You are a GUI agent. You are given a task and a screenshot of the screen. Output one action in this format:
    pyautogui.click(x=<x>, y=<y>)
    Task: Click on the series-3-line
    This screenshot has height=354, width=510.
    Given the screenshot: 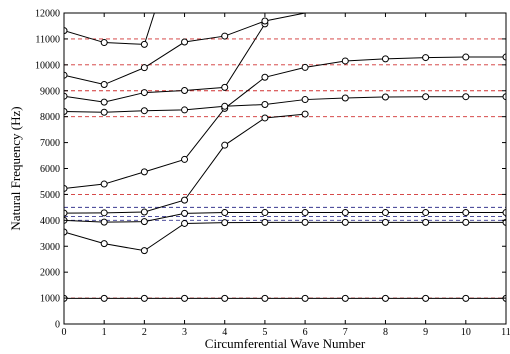 What is the action you would take?
    pyautogui.click(x=285, y=217)
    